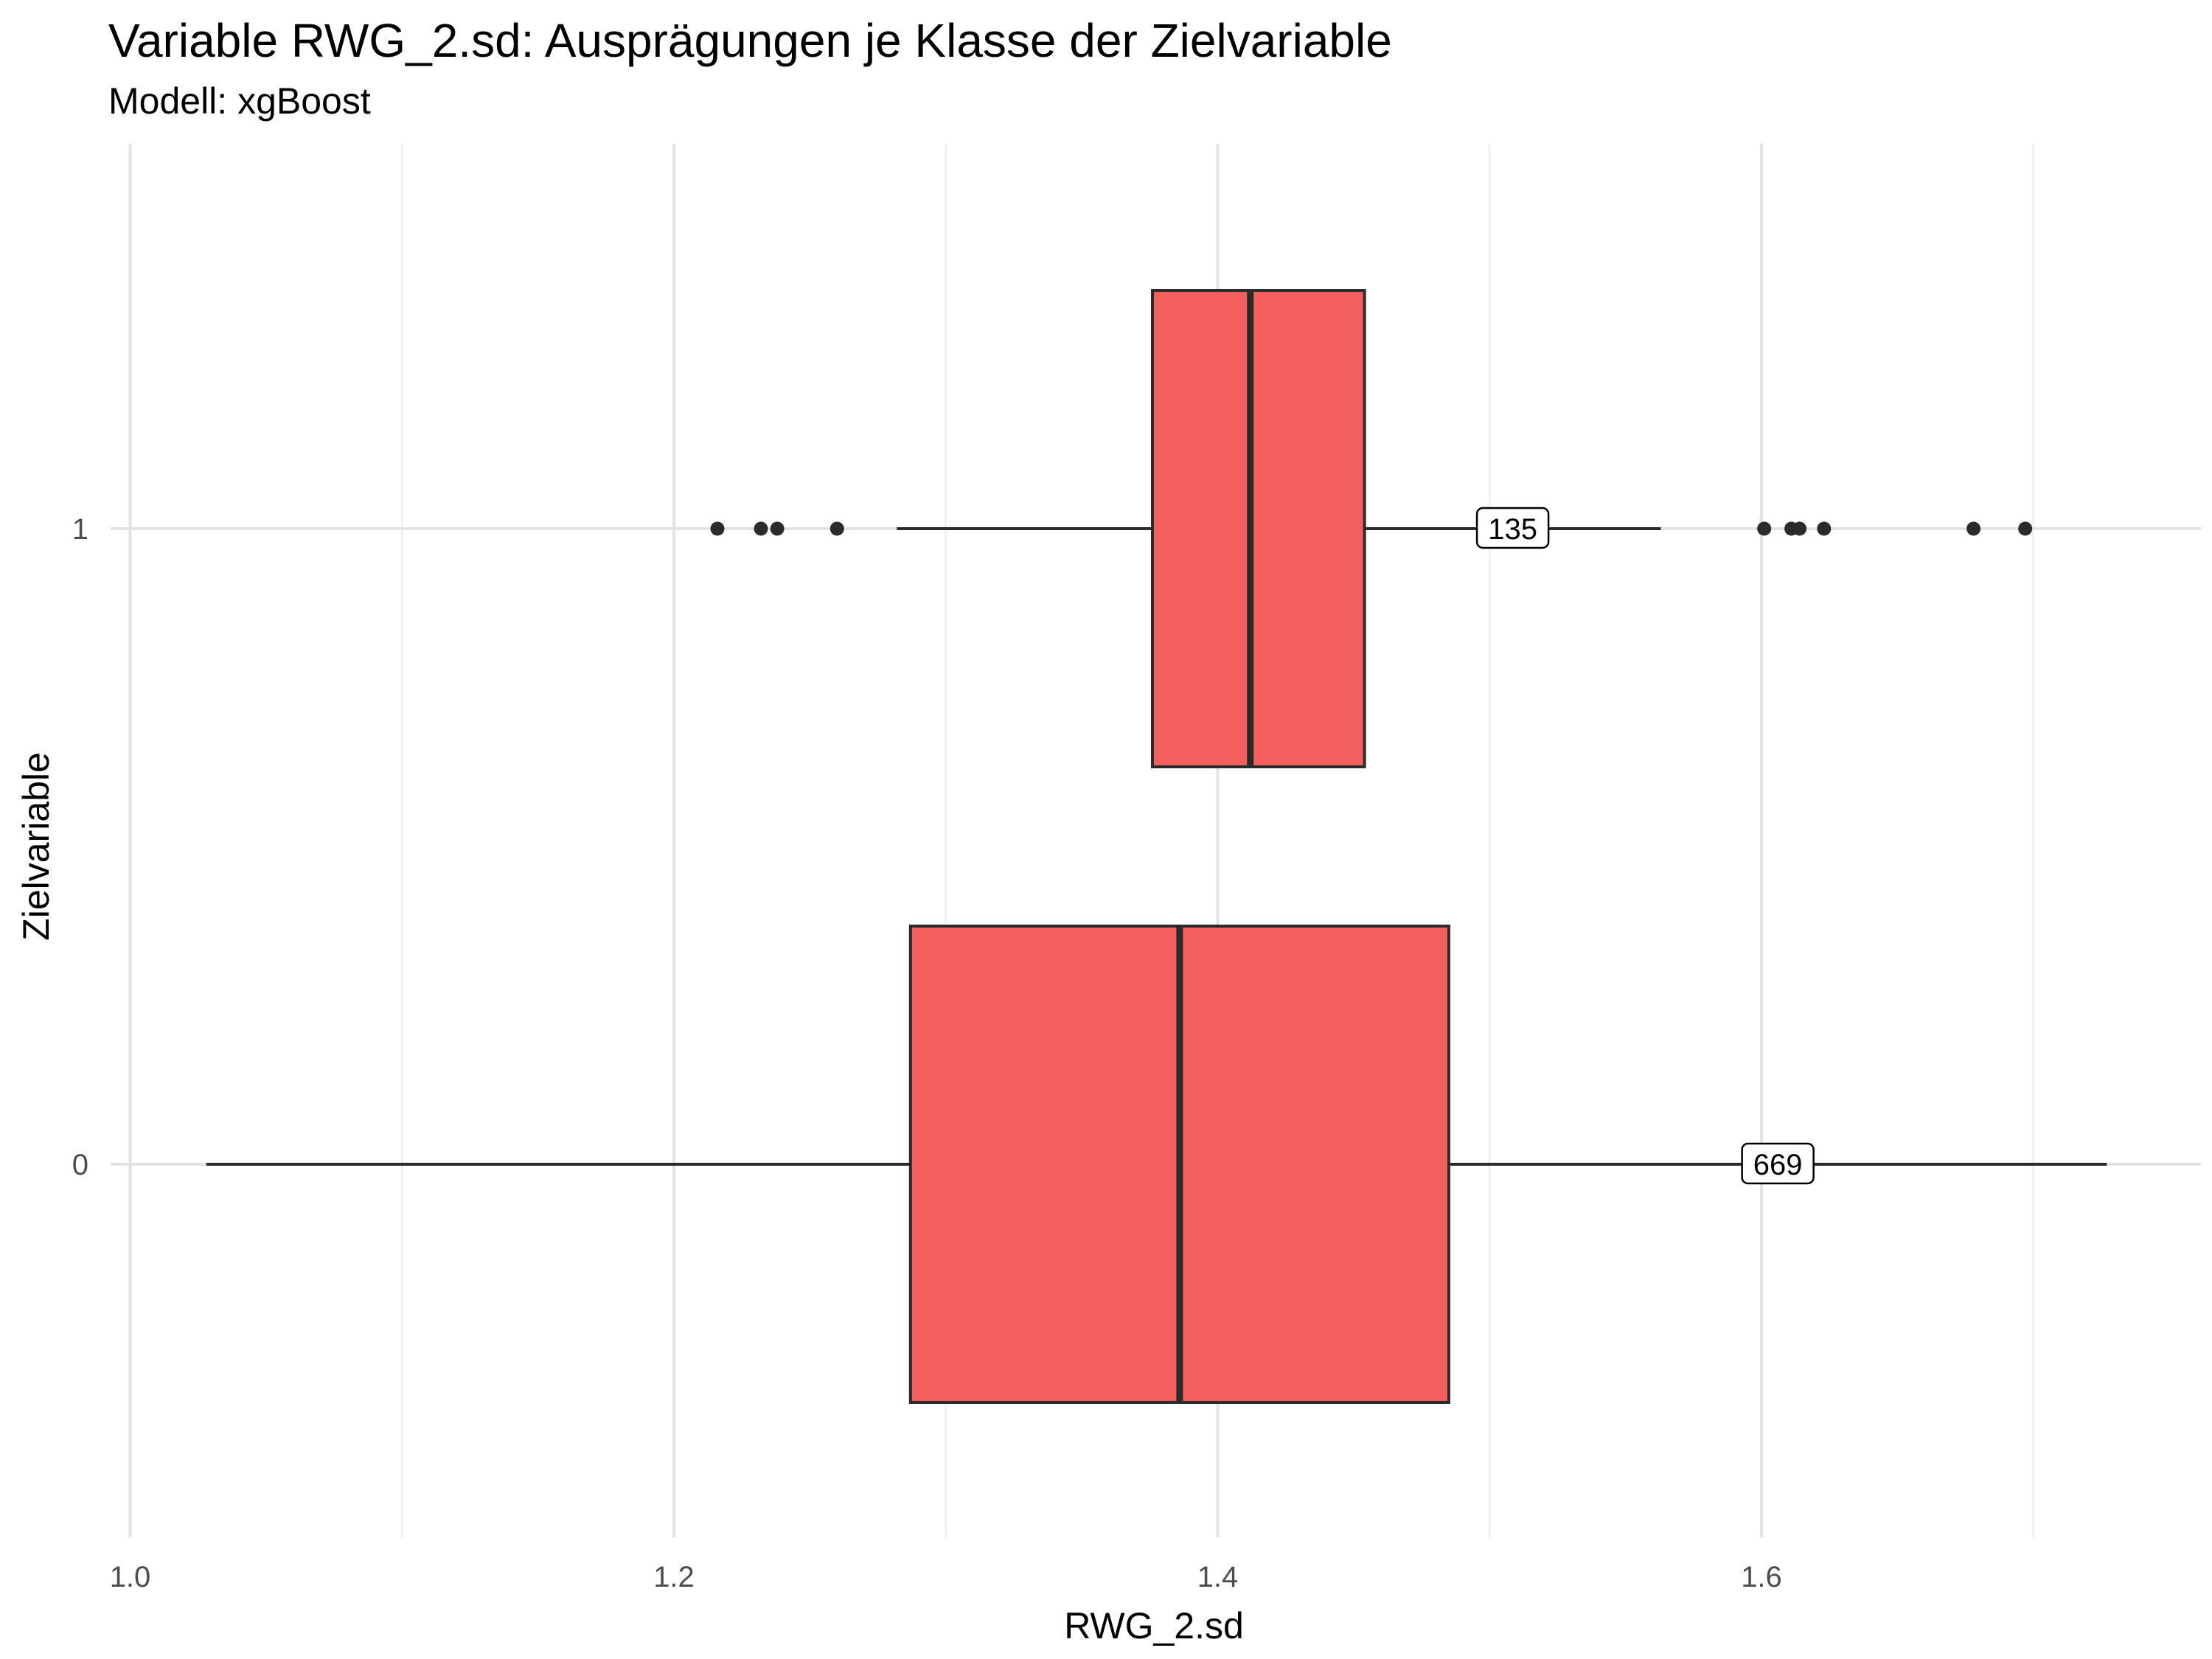 The height and width of the screenshot is (1659, 2212). I want to click on box-iqr, so click(1258, 528).